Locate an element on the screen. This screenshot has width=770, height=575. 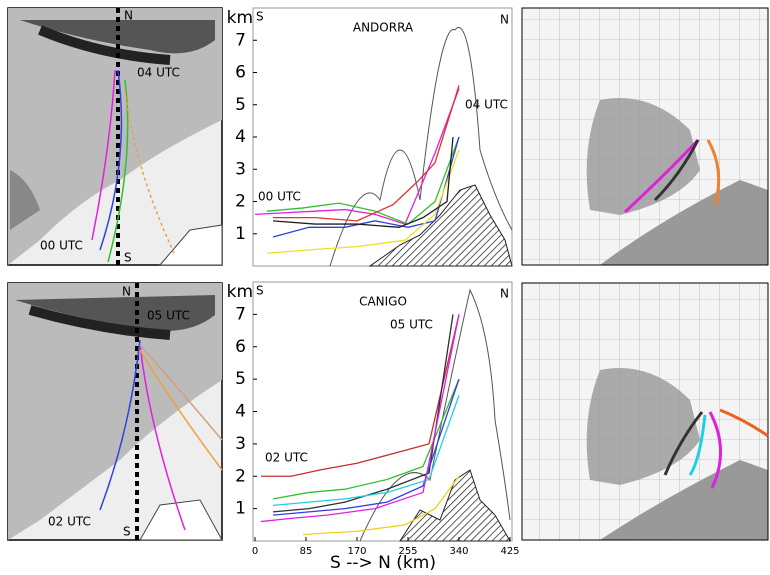
x-tick-label: 85 is located at coordinates (306, 551).